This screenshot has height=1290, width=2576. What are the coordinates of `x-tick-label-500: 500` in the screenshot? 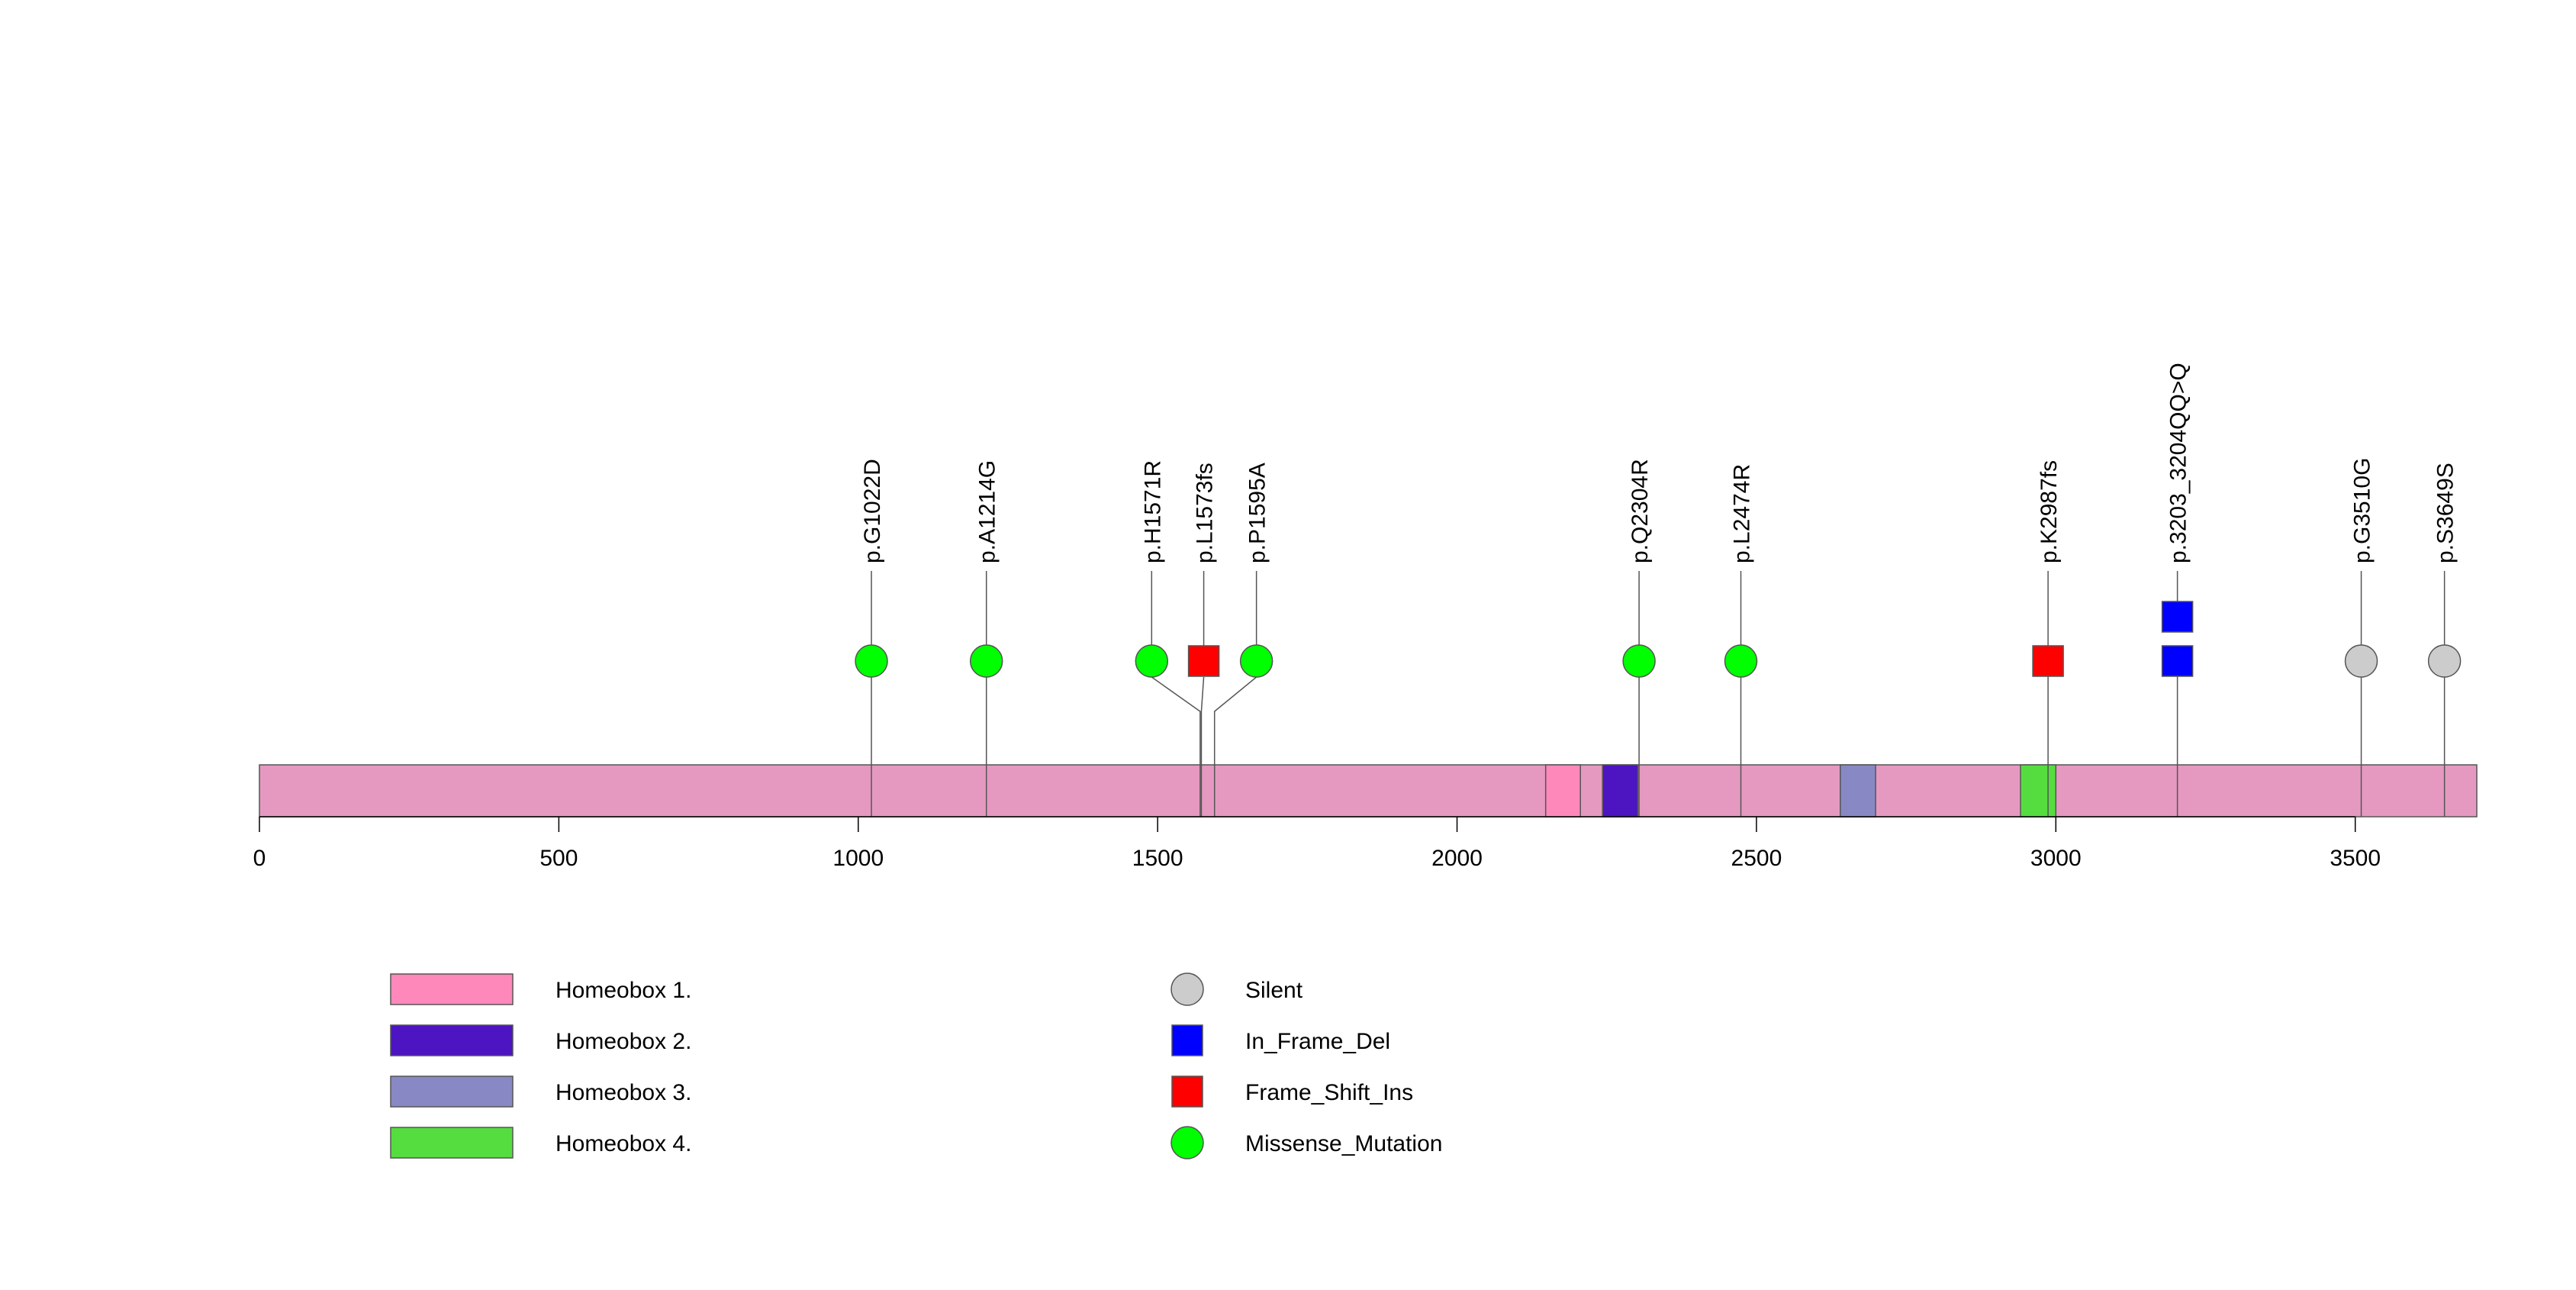 It's located at (558, 859).